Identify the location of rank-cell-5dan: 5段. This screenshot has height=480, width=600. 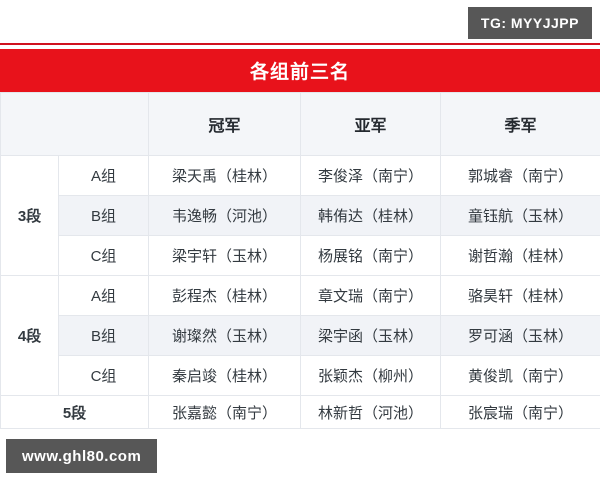
(74, 412).